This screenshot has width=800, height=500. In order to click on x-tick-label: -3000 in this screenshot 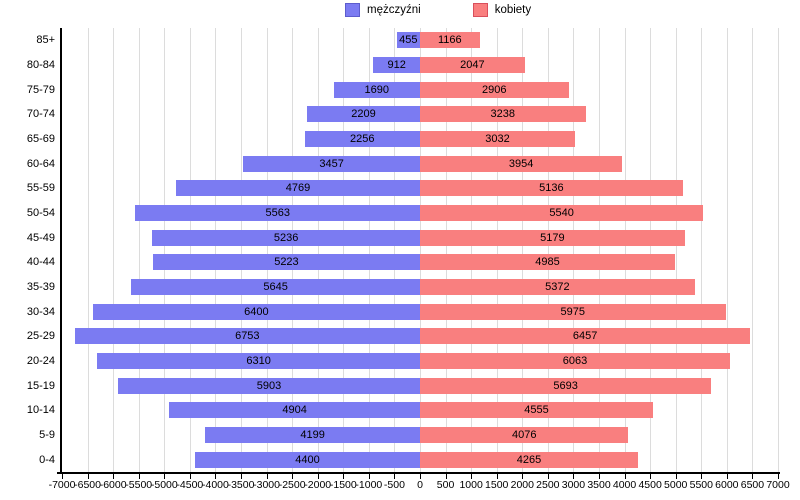, I will do `click(266, 485)`.